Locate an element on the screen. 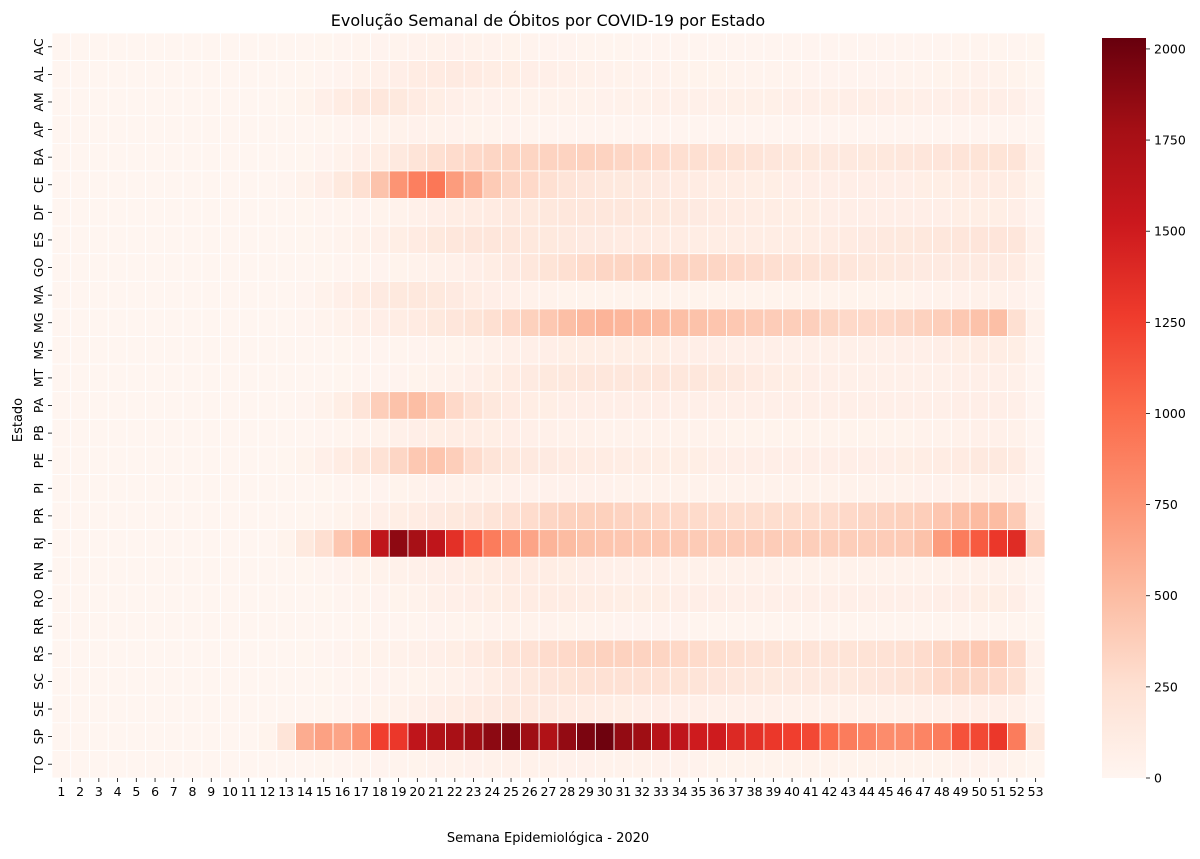  colorbar-tick-label: 250 is located at coordinates (1166, 686).